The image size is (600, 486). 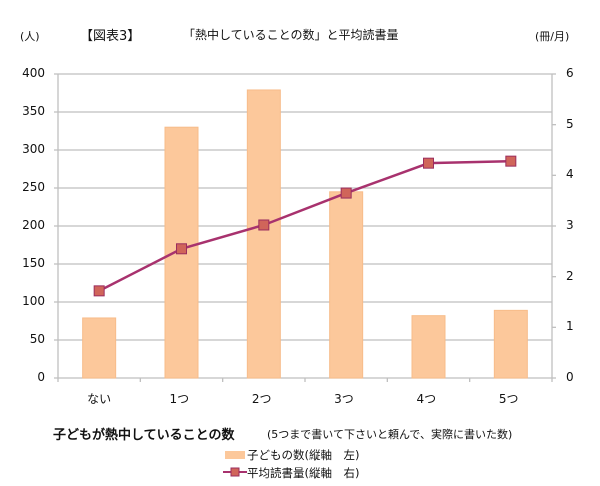 I want to click on left-tick-label: 100, so click(x=33, y=301).